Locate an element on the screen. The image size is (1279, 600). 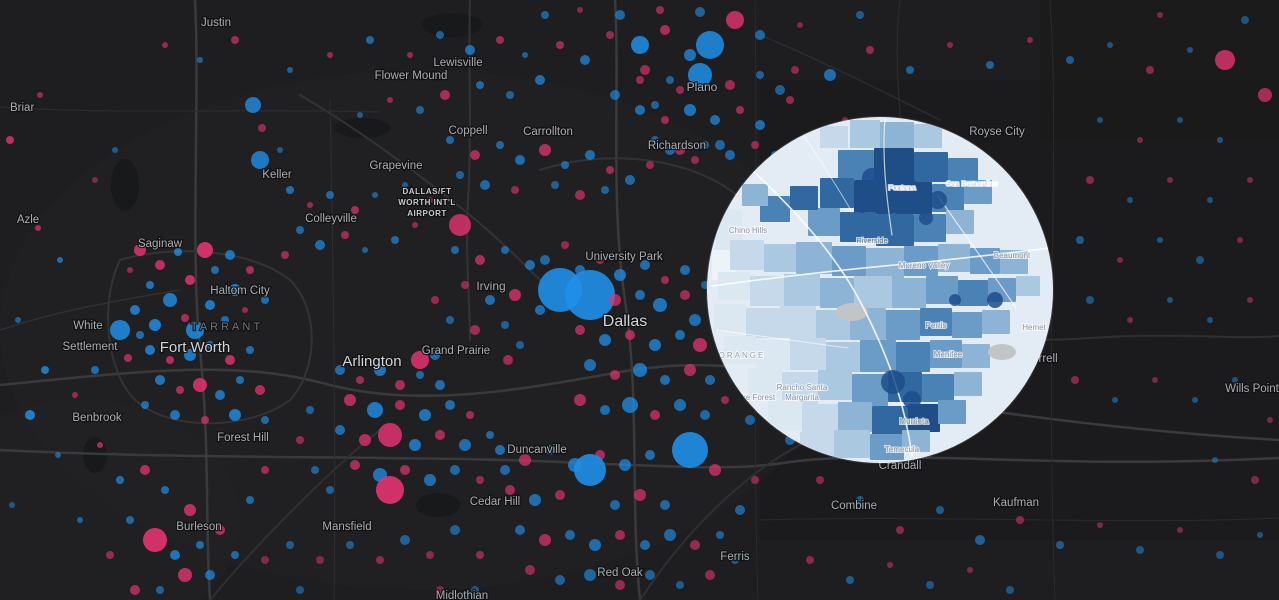
map-label: AIRPORT is located at coordinates (427, 213).